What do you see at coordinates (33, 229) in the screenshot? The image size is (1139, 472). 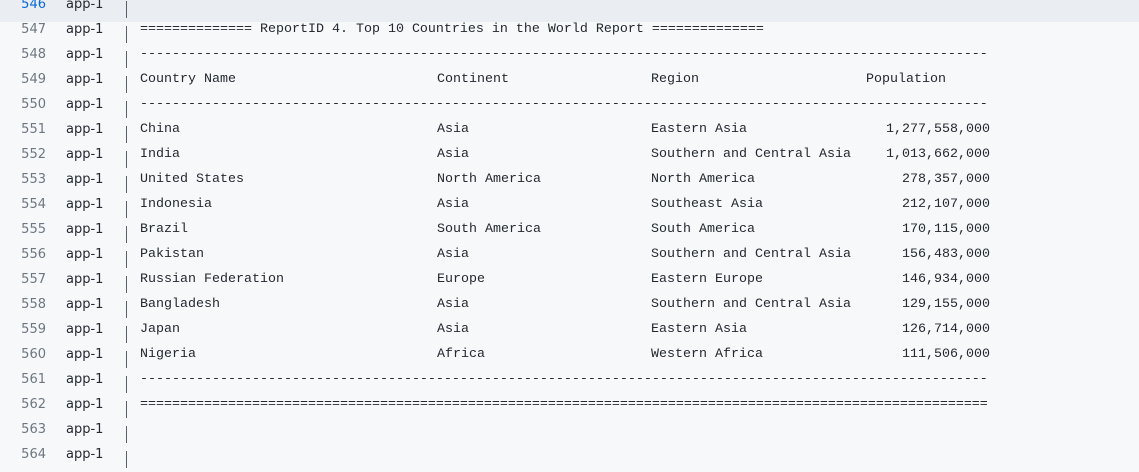 I see `line-number: 555` at bounding box center [33, 229].